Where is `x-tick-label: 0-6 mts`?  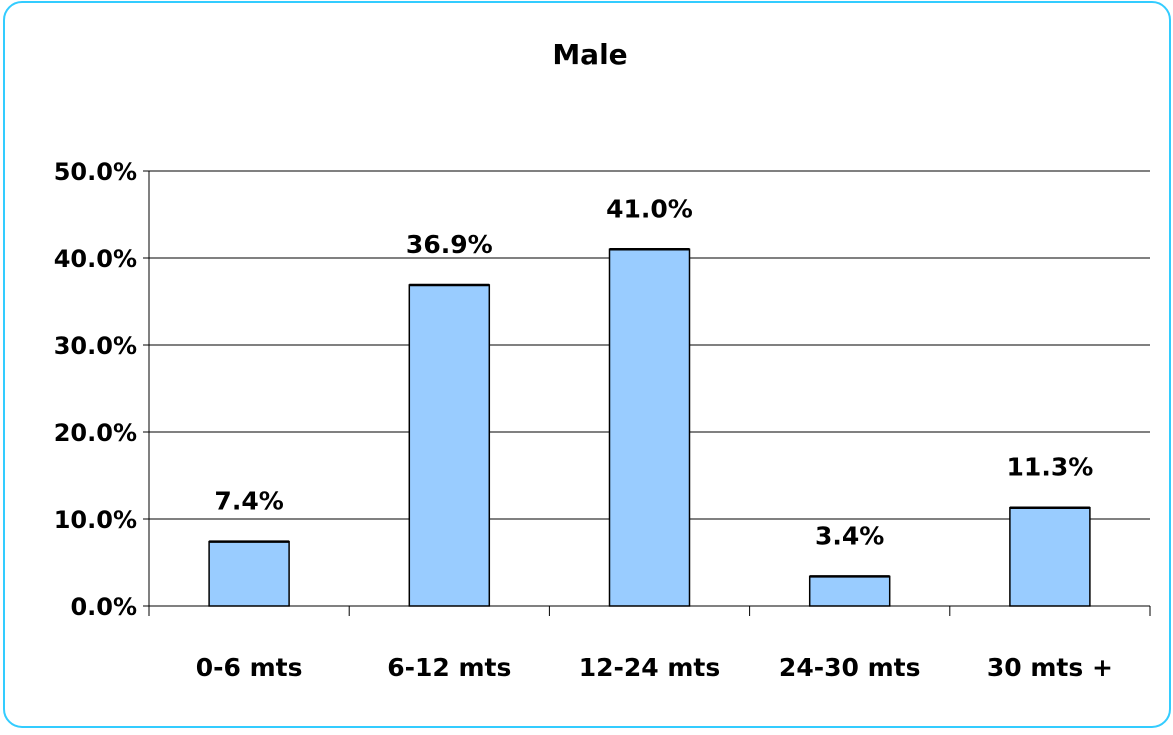
x-tick-label: 0-6 mts is located at coordinates (249, 667).